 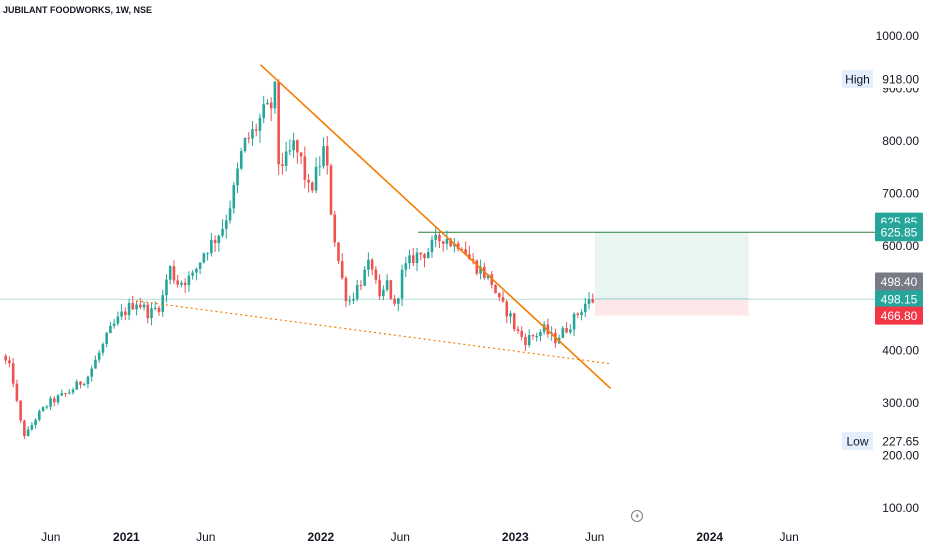 What do you see at coordinates (420, 537) in the screenshot?
I see `x-axis: Jun 2021 Jun 2022 Jun 2023 Jun 2024 Jun` at bounding box center [420, 537].